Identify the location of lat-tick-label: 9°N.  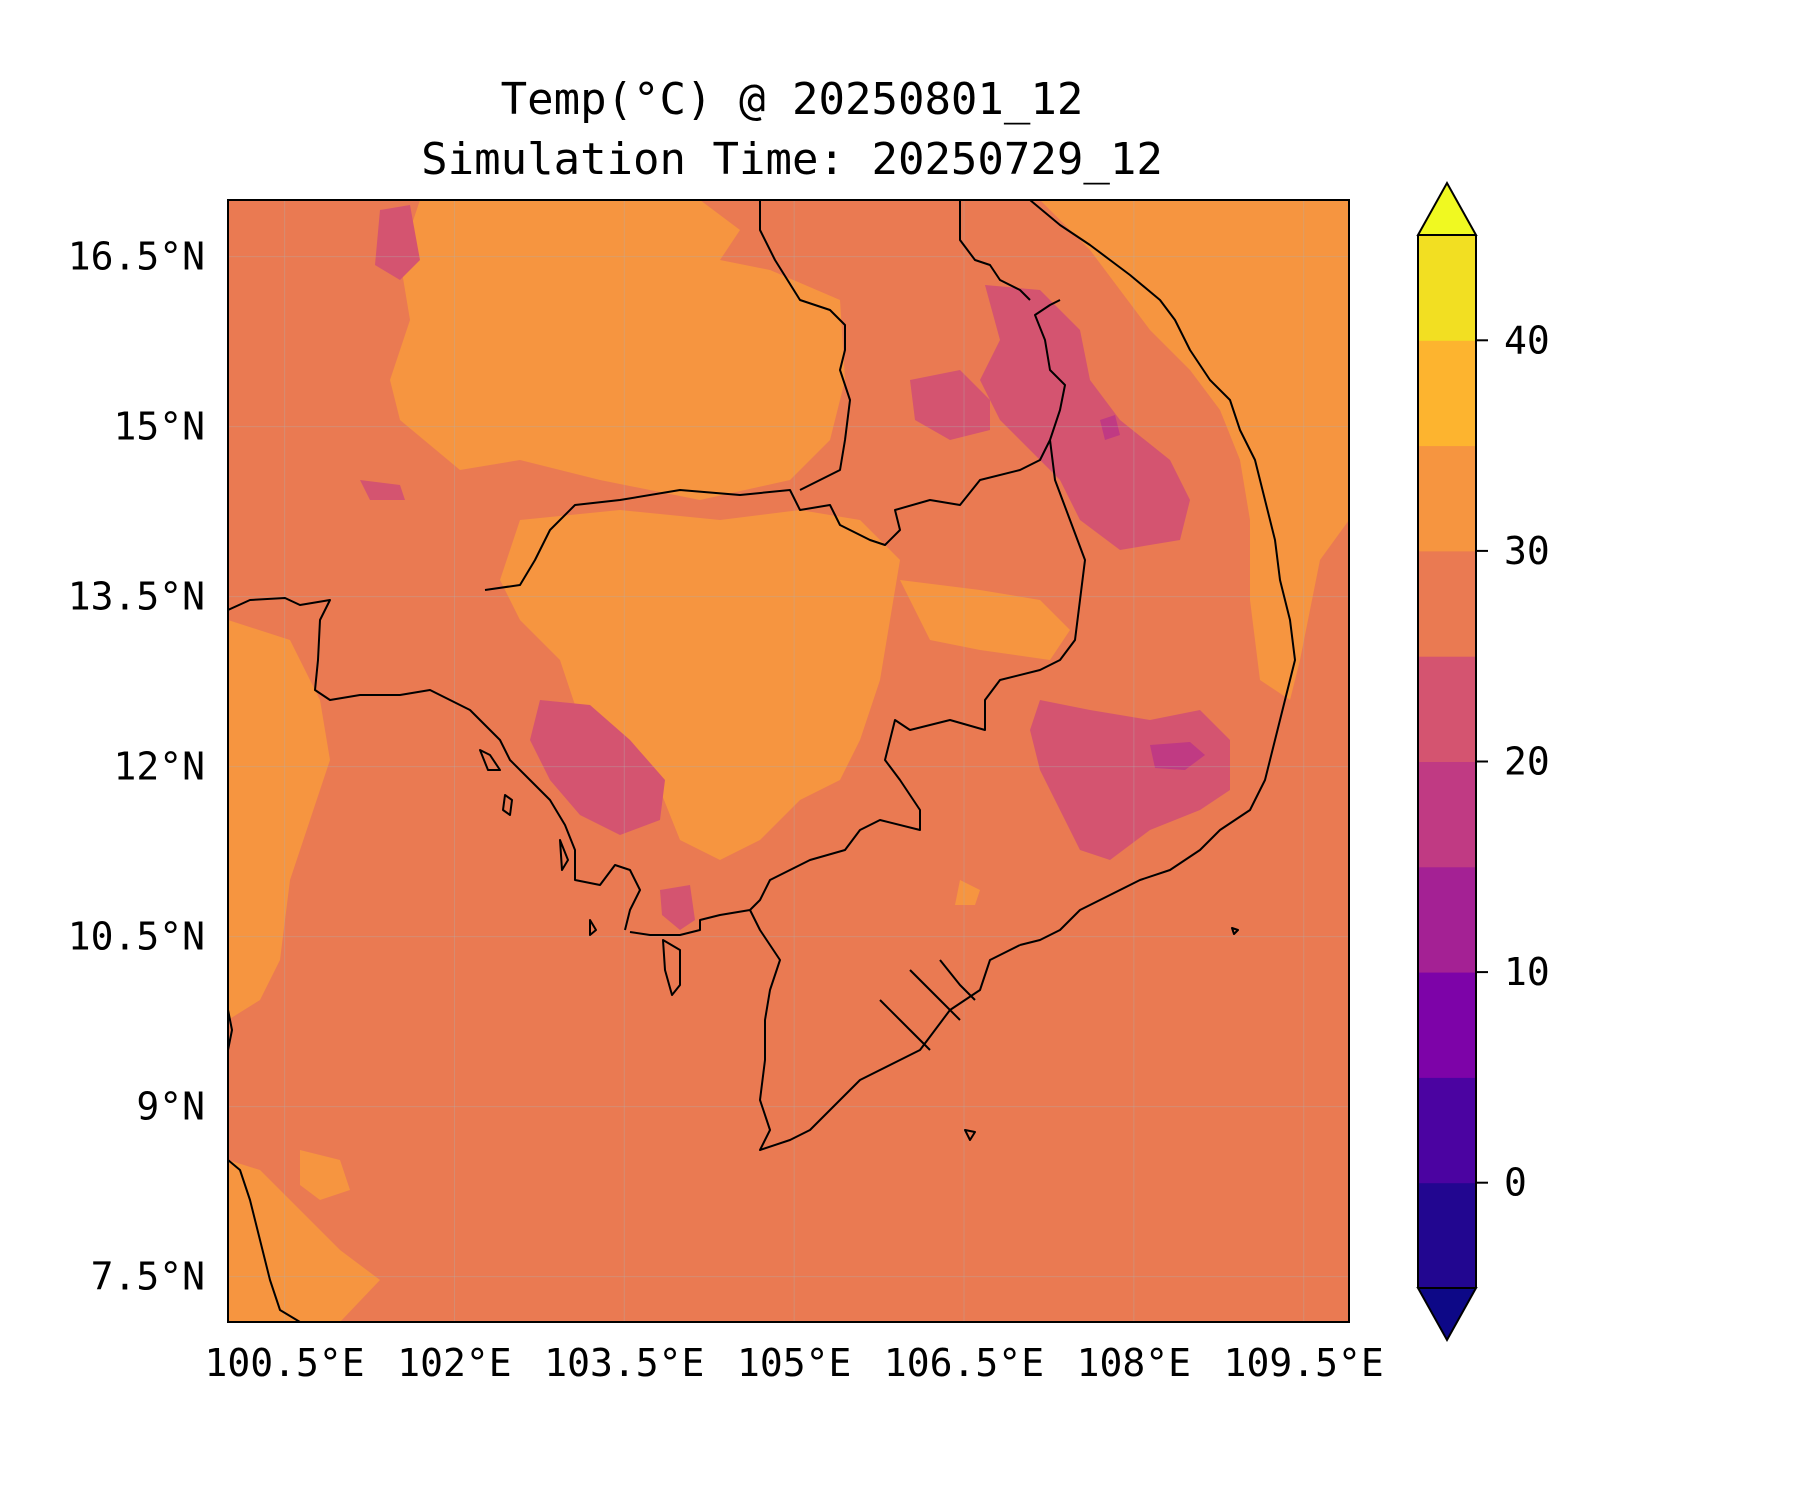
(170, 1107).